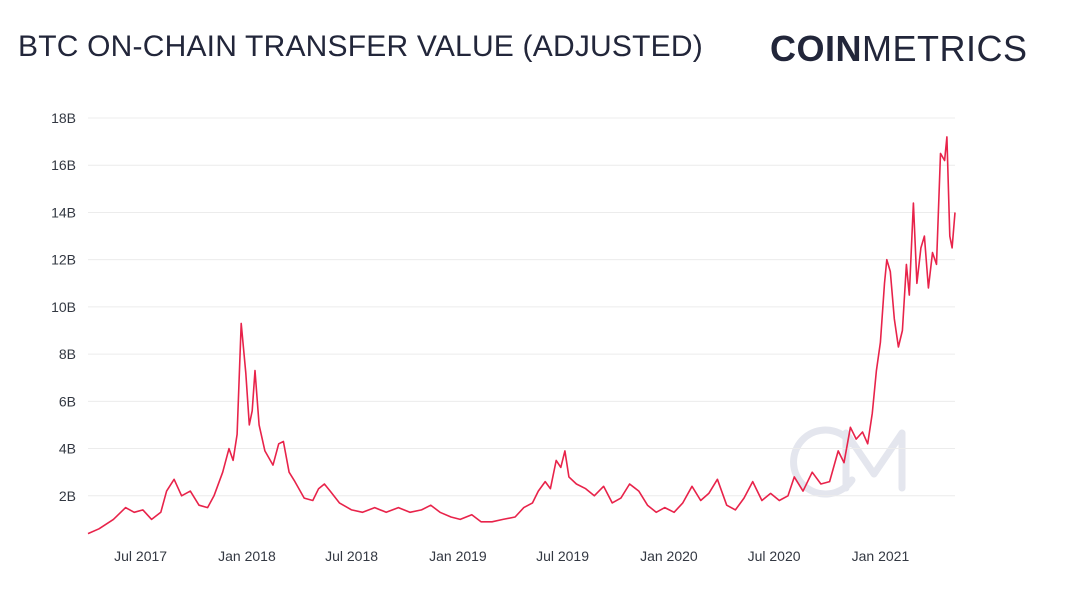 Image resolution: width=1080 pixels, height=593 pixels. What do you see at coordinates (945, 48) in the screenshot?
I see `logo-text-light: METRICS` at bounding box center [945, 48].